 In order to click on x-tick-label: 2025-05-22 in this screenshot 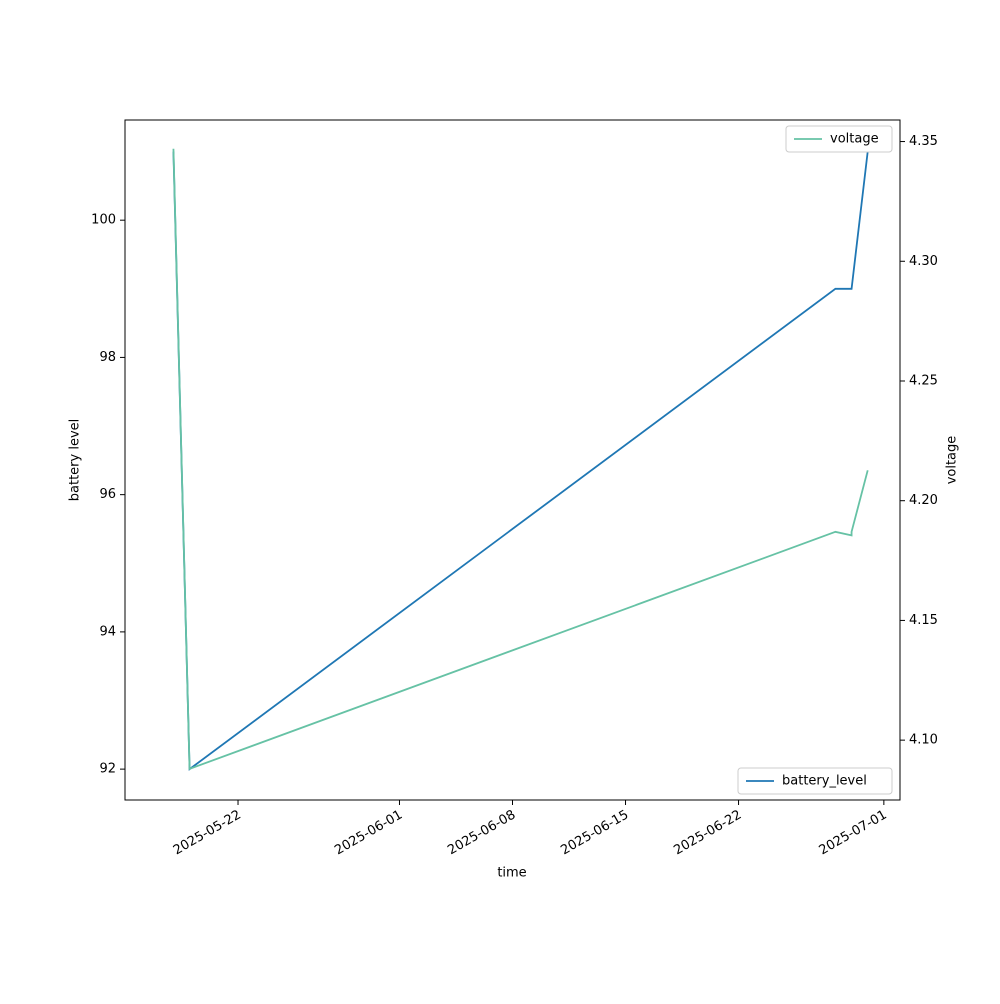, I will do `click(207, 833)`.